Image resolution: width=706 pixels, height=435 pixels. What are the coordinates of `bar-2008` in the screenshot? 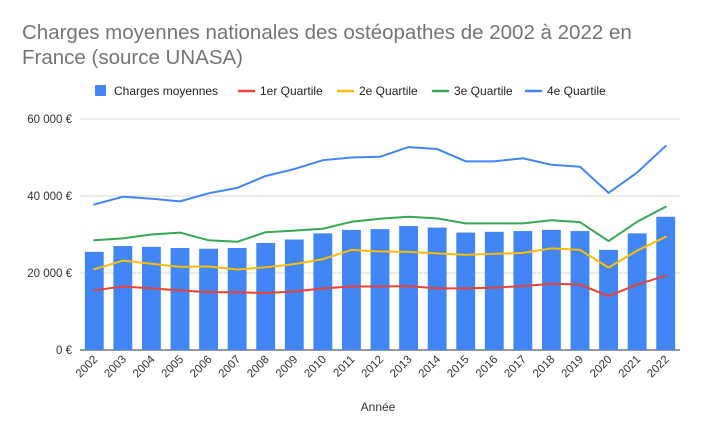 It's located at (266, 296).